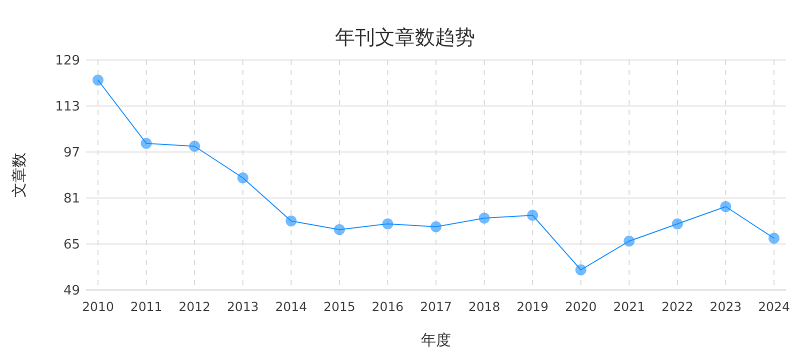  Describe the element at coordinates (774, 306) in the screenshot. I see `x-tick-label: 2024` at that location.